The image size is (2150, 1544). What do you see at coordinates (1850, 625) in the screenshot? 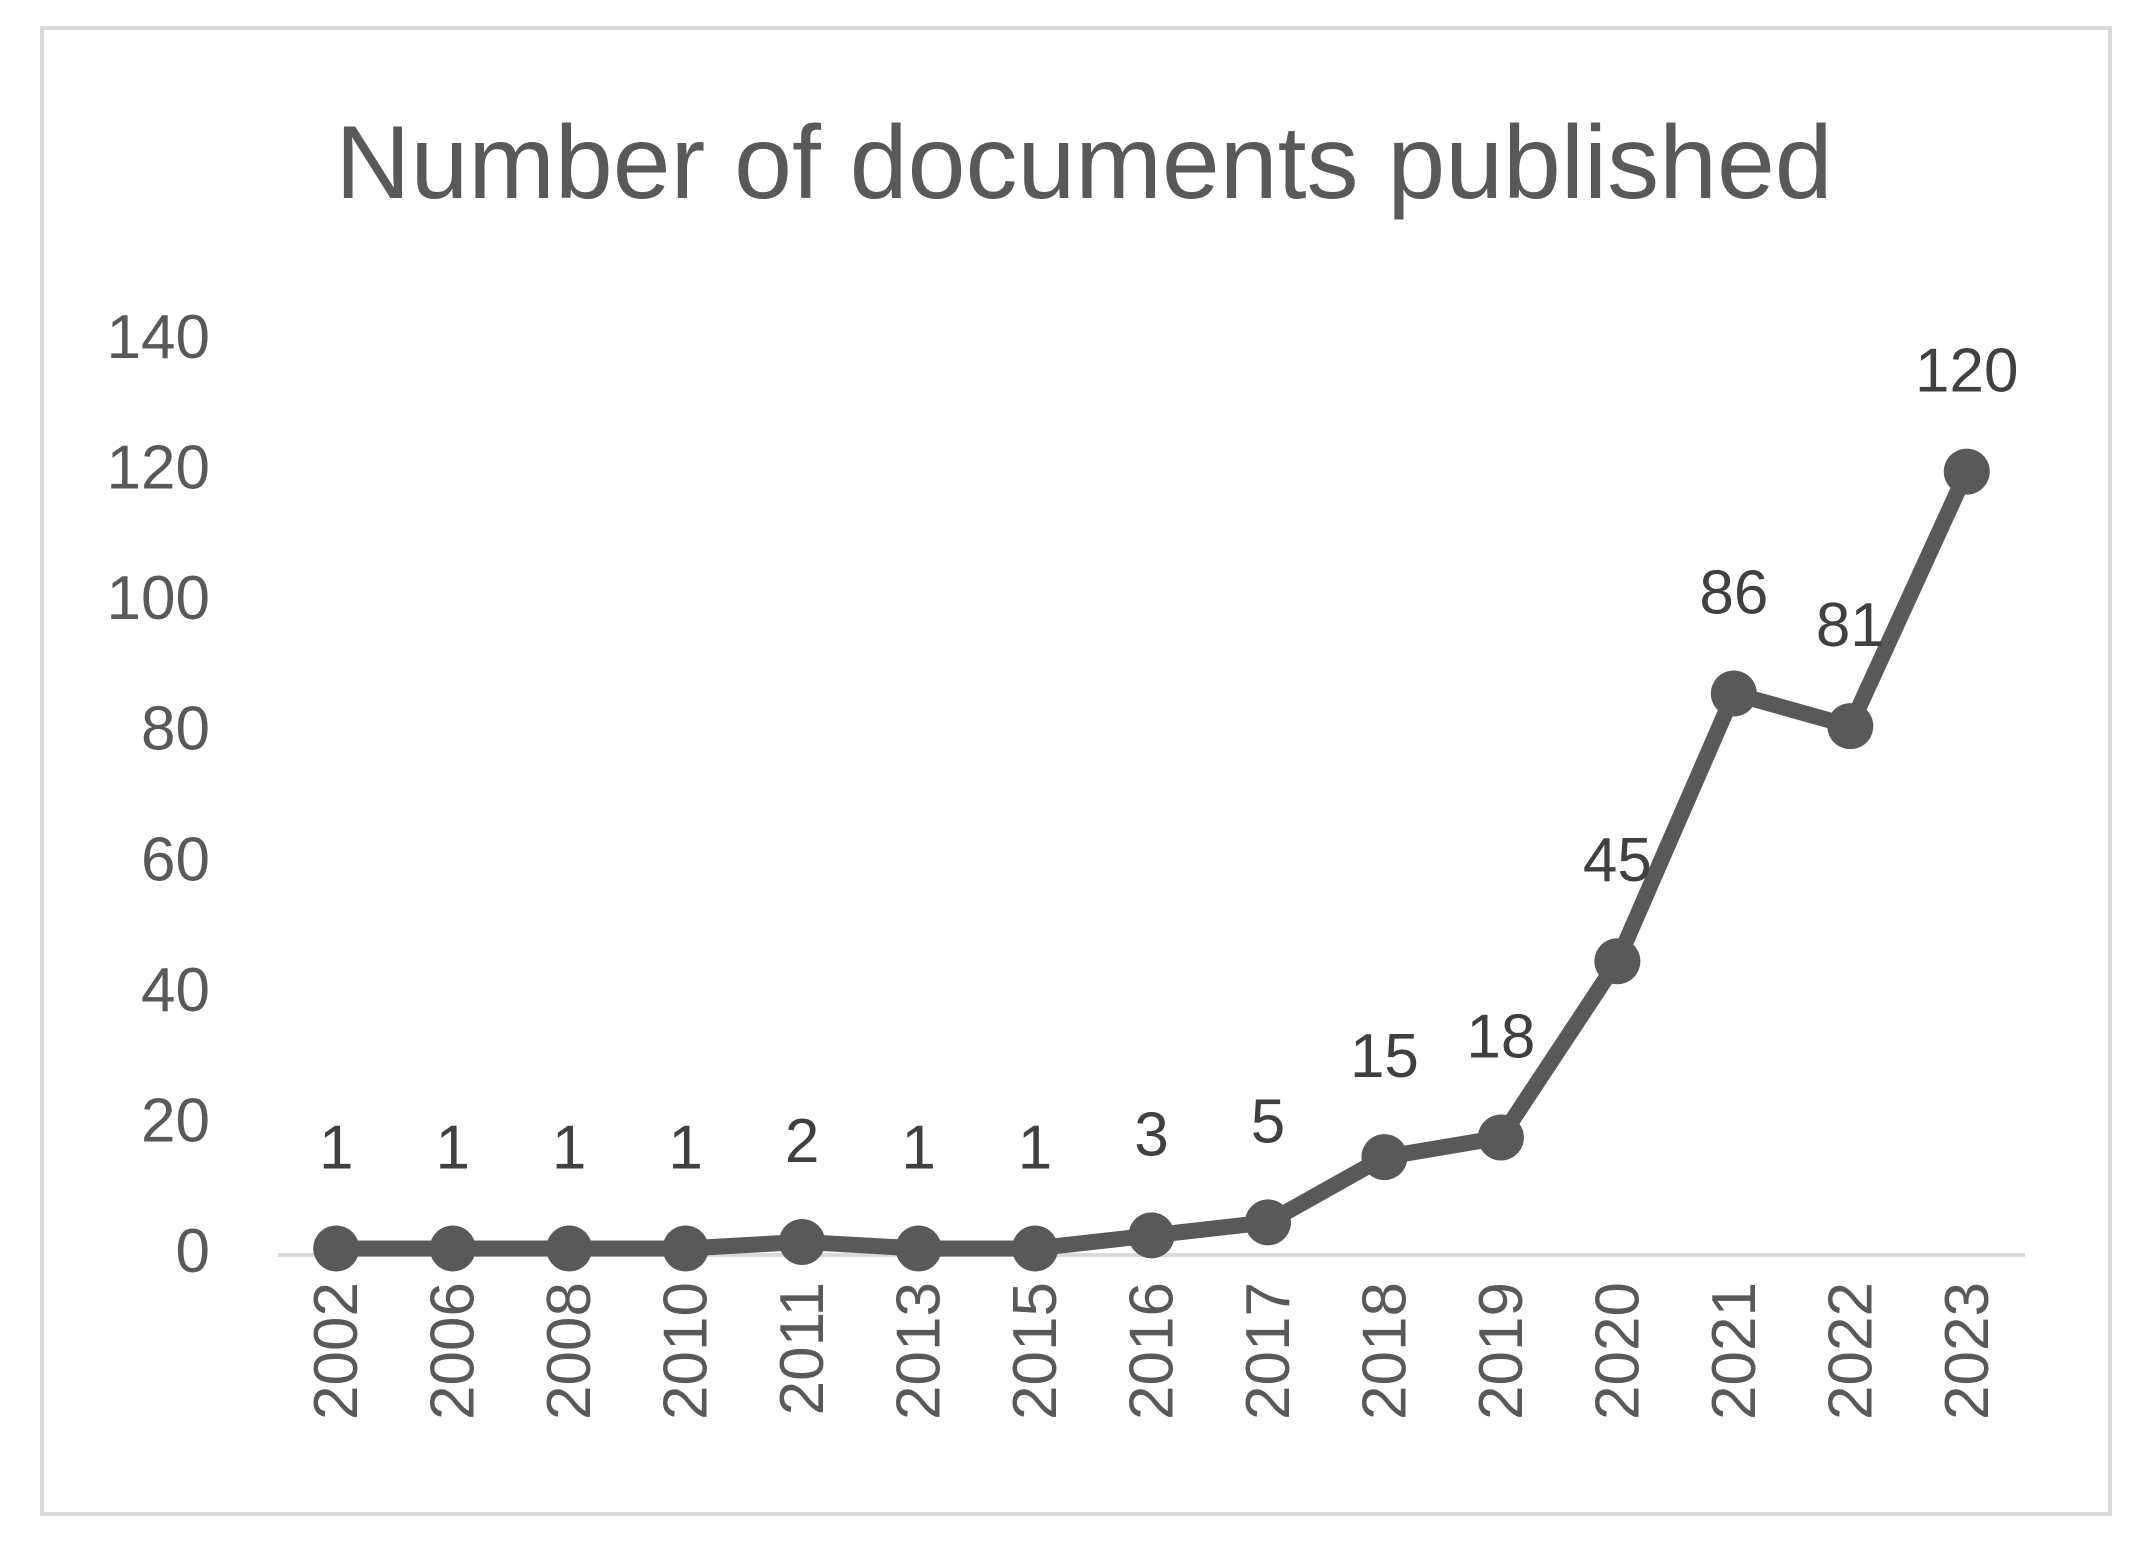
I see `data-label: 81` at bounding box center [1850, 625].